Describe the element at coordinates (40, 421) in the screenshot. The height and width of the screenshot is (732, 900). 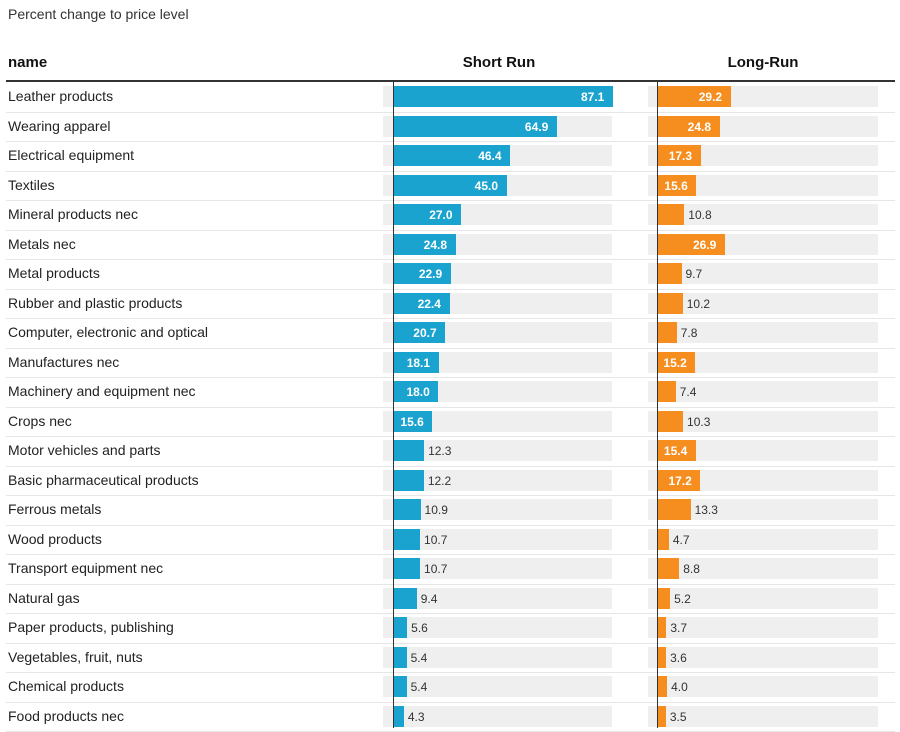
I see `row-category-label: Crops nec` at that location.